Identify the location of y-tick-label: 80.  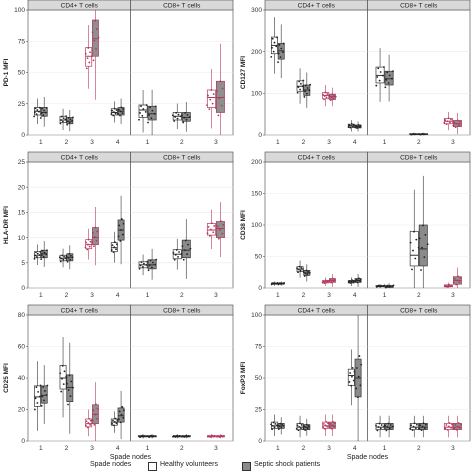
(22, 315).